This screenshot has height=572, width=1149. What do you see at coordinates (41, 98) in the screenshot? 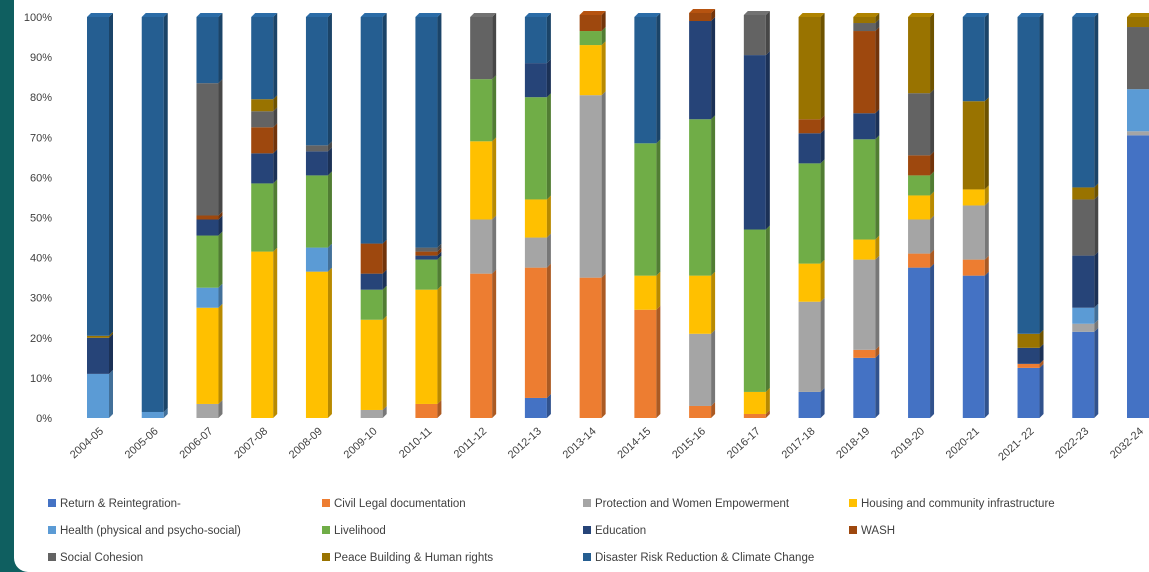
I see `y-tick-label-80: 80%` at bounding box center [41, 98].